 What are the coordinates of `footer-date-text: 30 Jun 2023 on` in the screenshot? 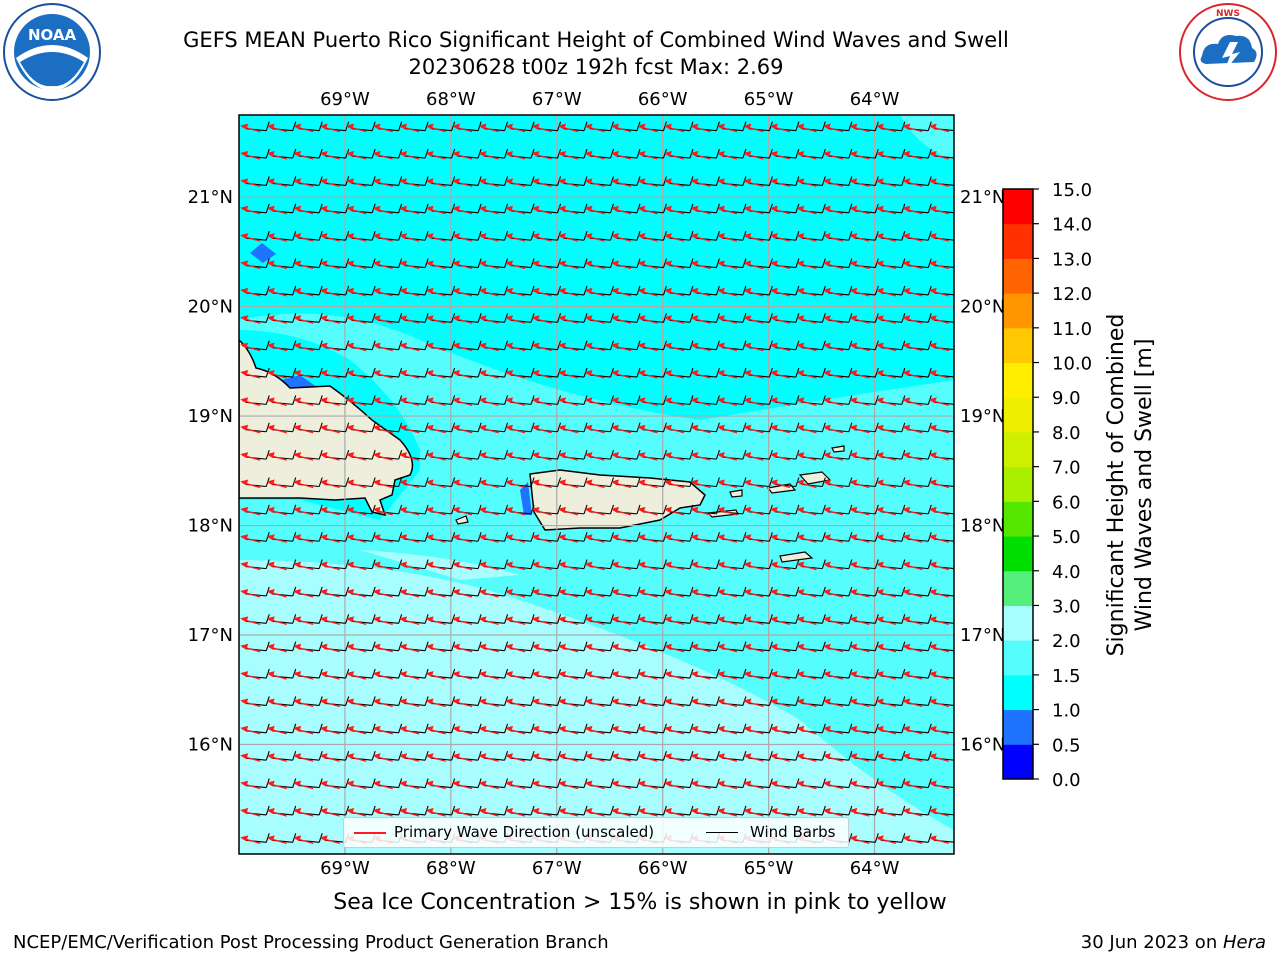 It's located at (1151, 942).